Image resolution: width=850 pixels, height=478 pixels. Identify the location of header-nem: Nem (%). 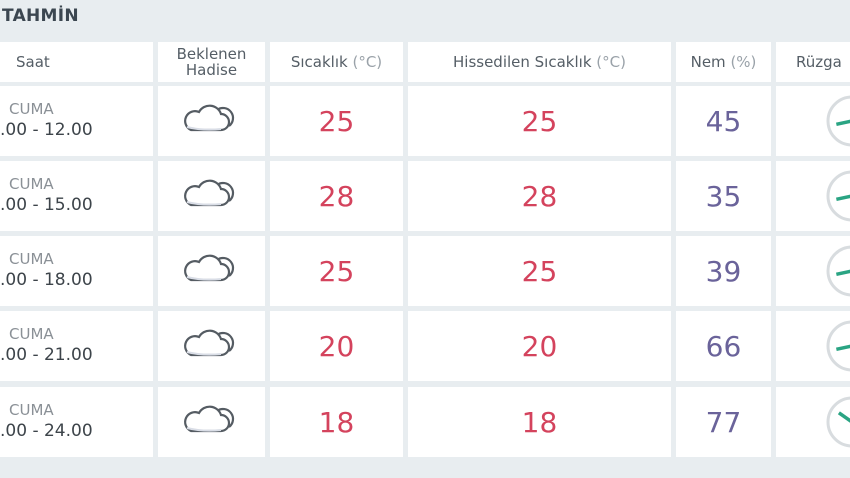
(723, 62).